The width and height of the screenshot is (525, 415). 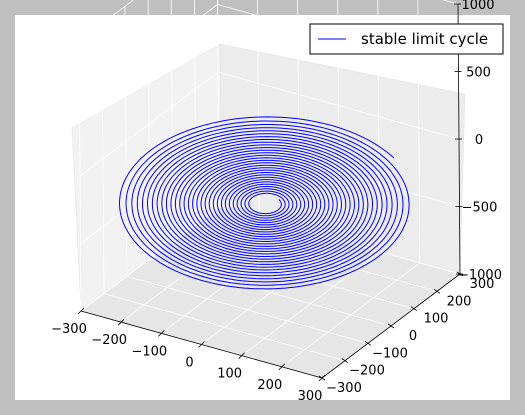 I want to click on x-tick-label: 300, so click(x=310, y=396).